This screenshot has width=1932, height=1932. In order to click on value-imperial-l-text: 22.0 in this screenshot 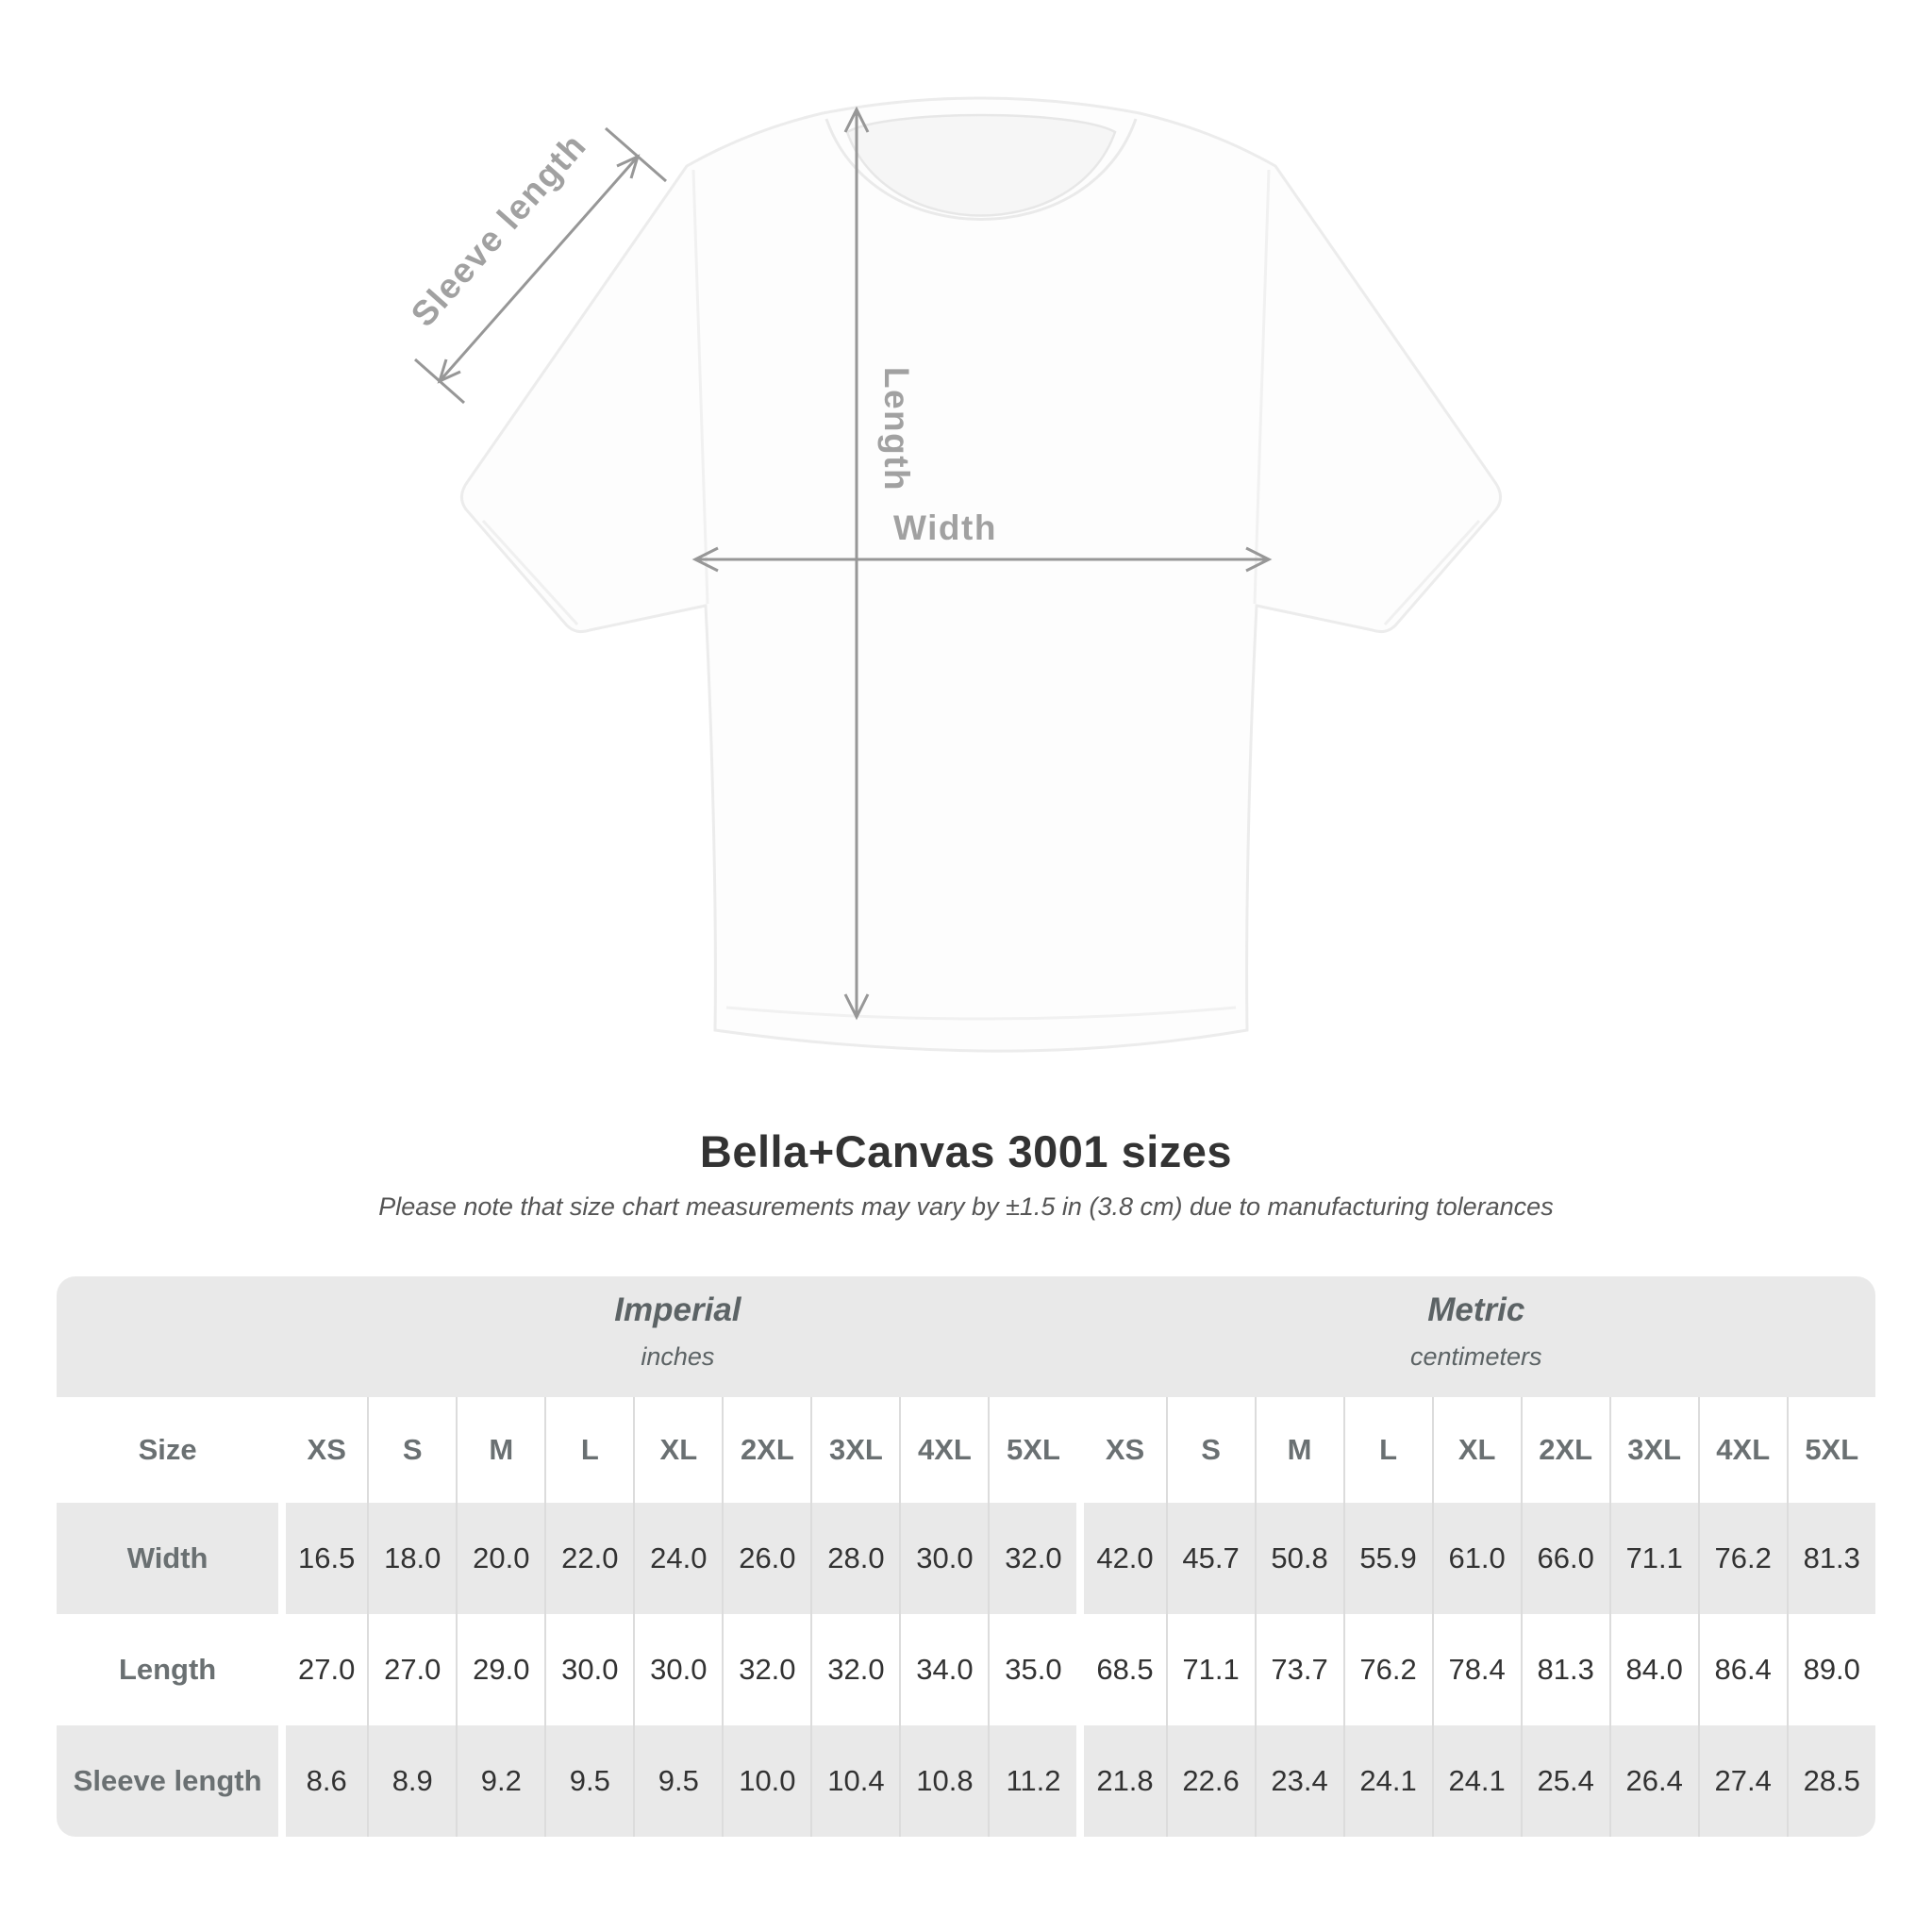, I will do `click(590, 1557)`.